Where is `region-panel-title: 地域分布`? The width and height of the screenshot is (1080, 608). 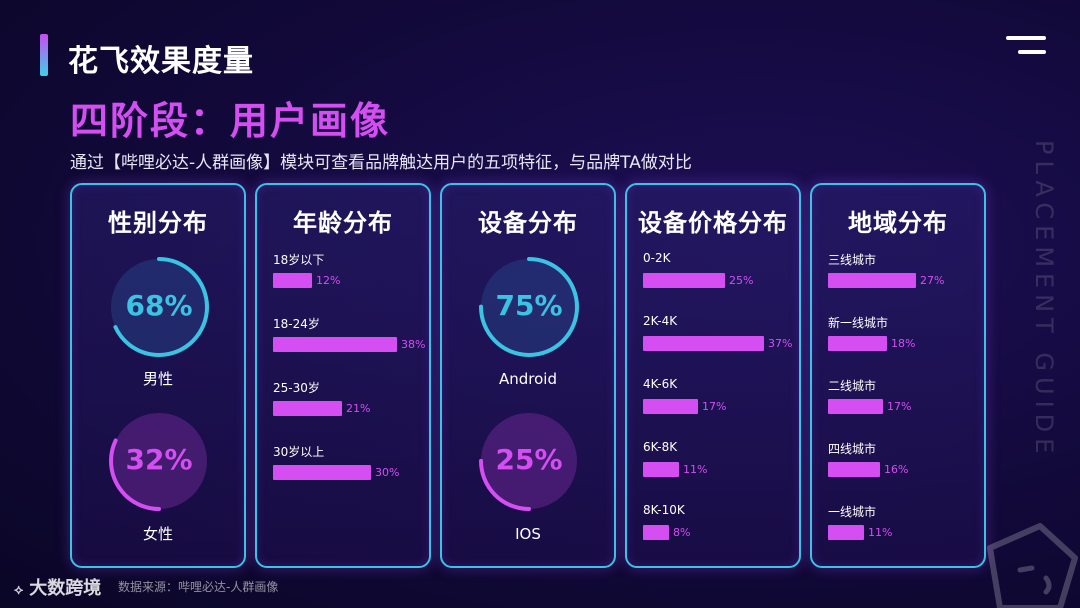 region-panel-title: 地域分布 is located at coordinates (898, 223).